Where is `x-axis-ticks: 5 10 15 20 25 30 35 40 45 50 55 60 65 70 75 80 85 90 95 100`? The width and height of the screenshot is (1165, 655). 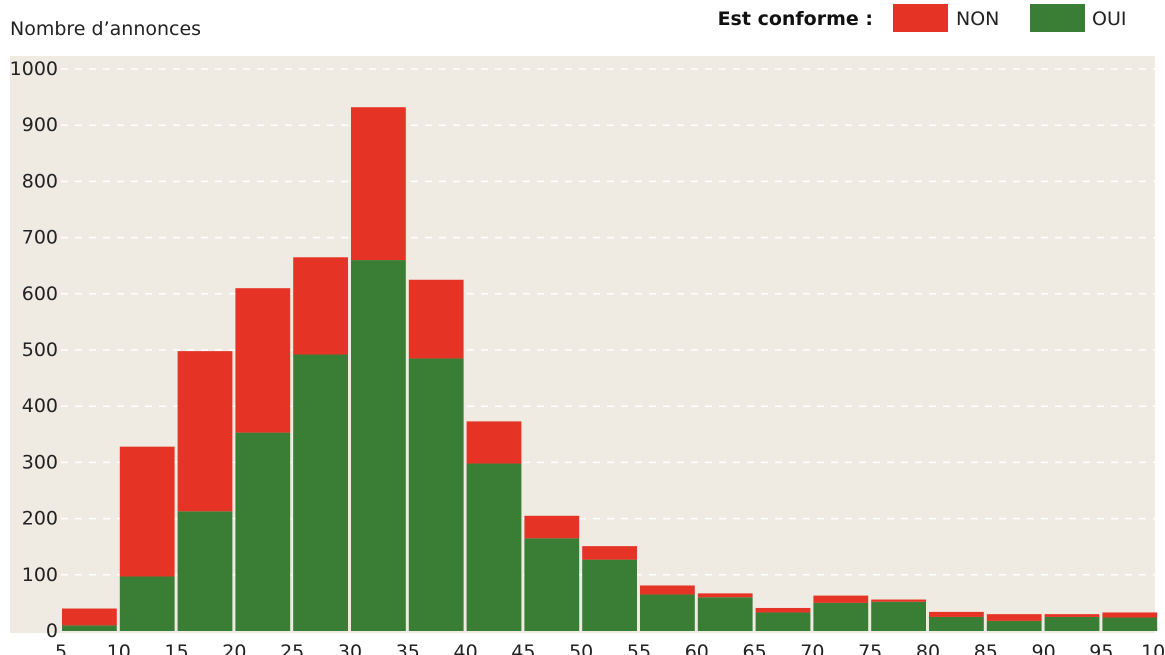
x-axis-ticks: 5 10 15 20 25 30 35 40 45 50 55 60 65 70 75 80 85 90 95 100 is located at coordinates (610, 648).